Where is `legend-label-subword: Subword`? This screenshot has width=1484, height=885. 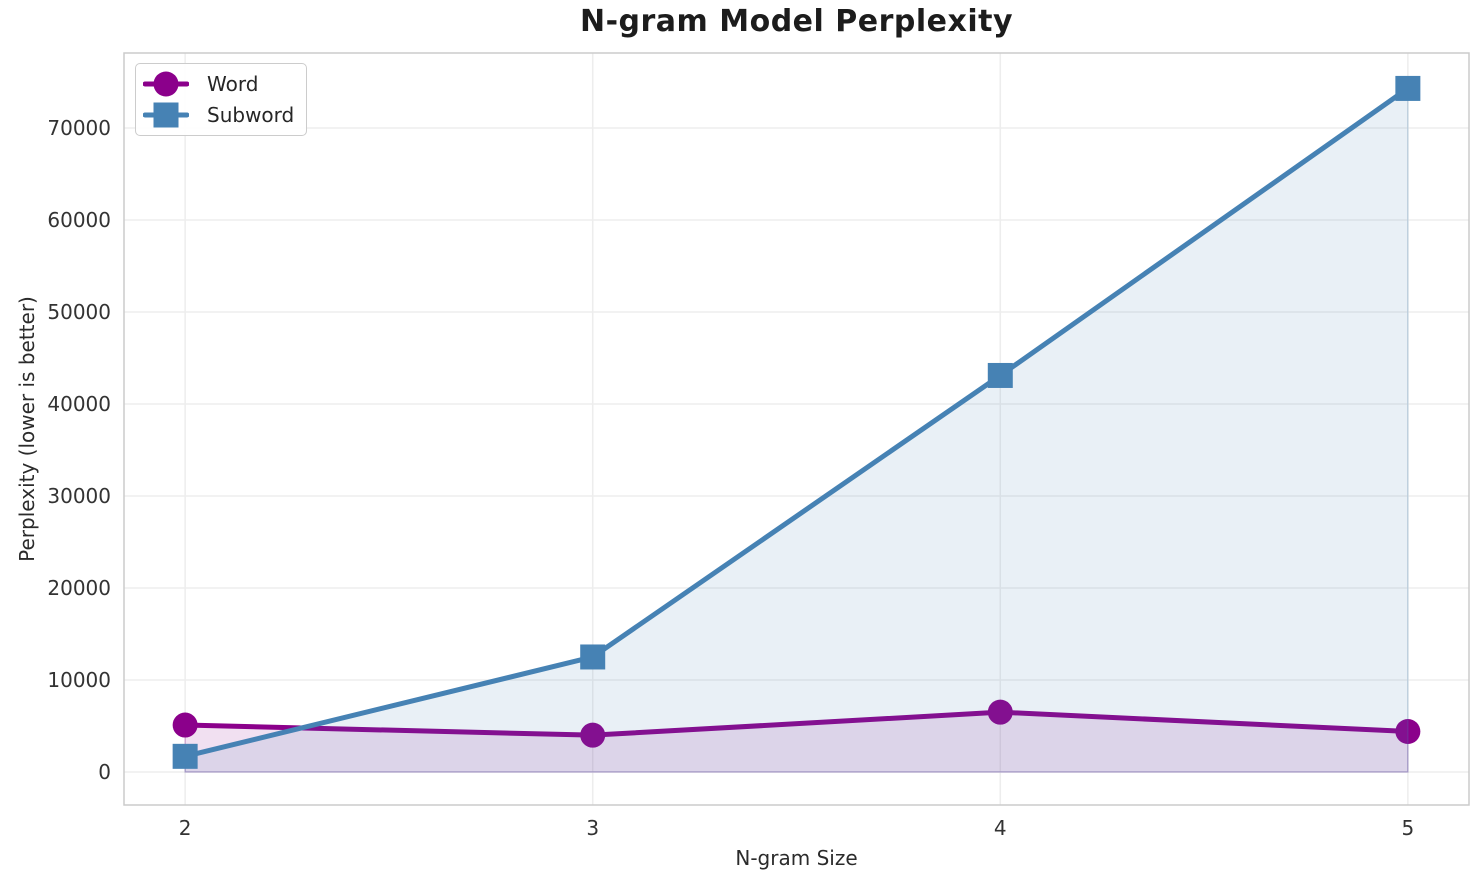 legend-label-subword: Subword is located at coordinates (251, 115).